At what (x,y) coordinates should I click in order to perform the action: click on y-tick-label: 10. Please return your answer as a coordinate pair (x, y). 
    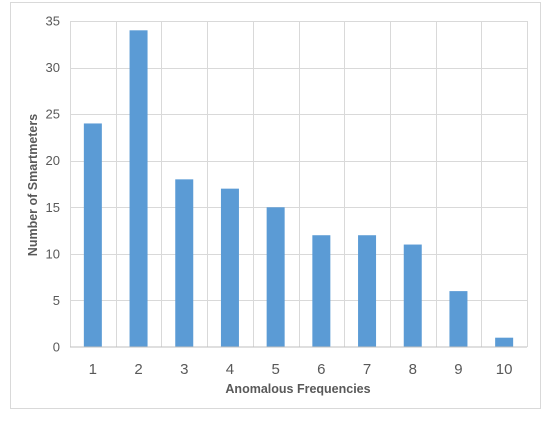
    Looking at the image, I should click on (53, 253).